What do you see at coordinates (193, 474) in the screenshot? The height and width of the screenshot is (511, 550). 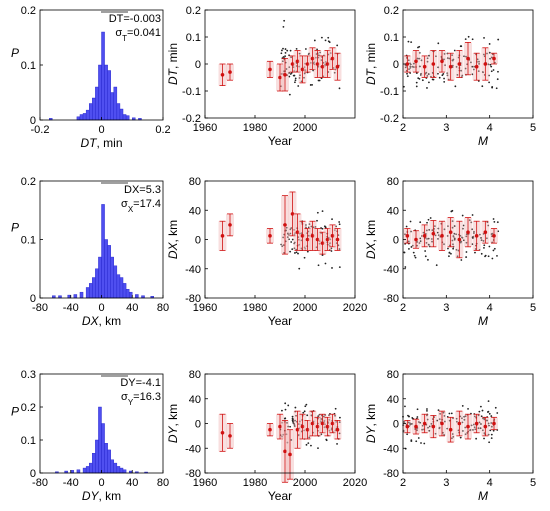 I see `y-tick-label: -80` at bounding box center [193, 474].